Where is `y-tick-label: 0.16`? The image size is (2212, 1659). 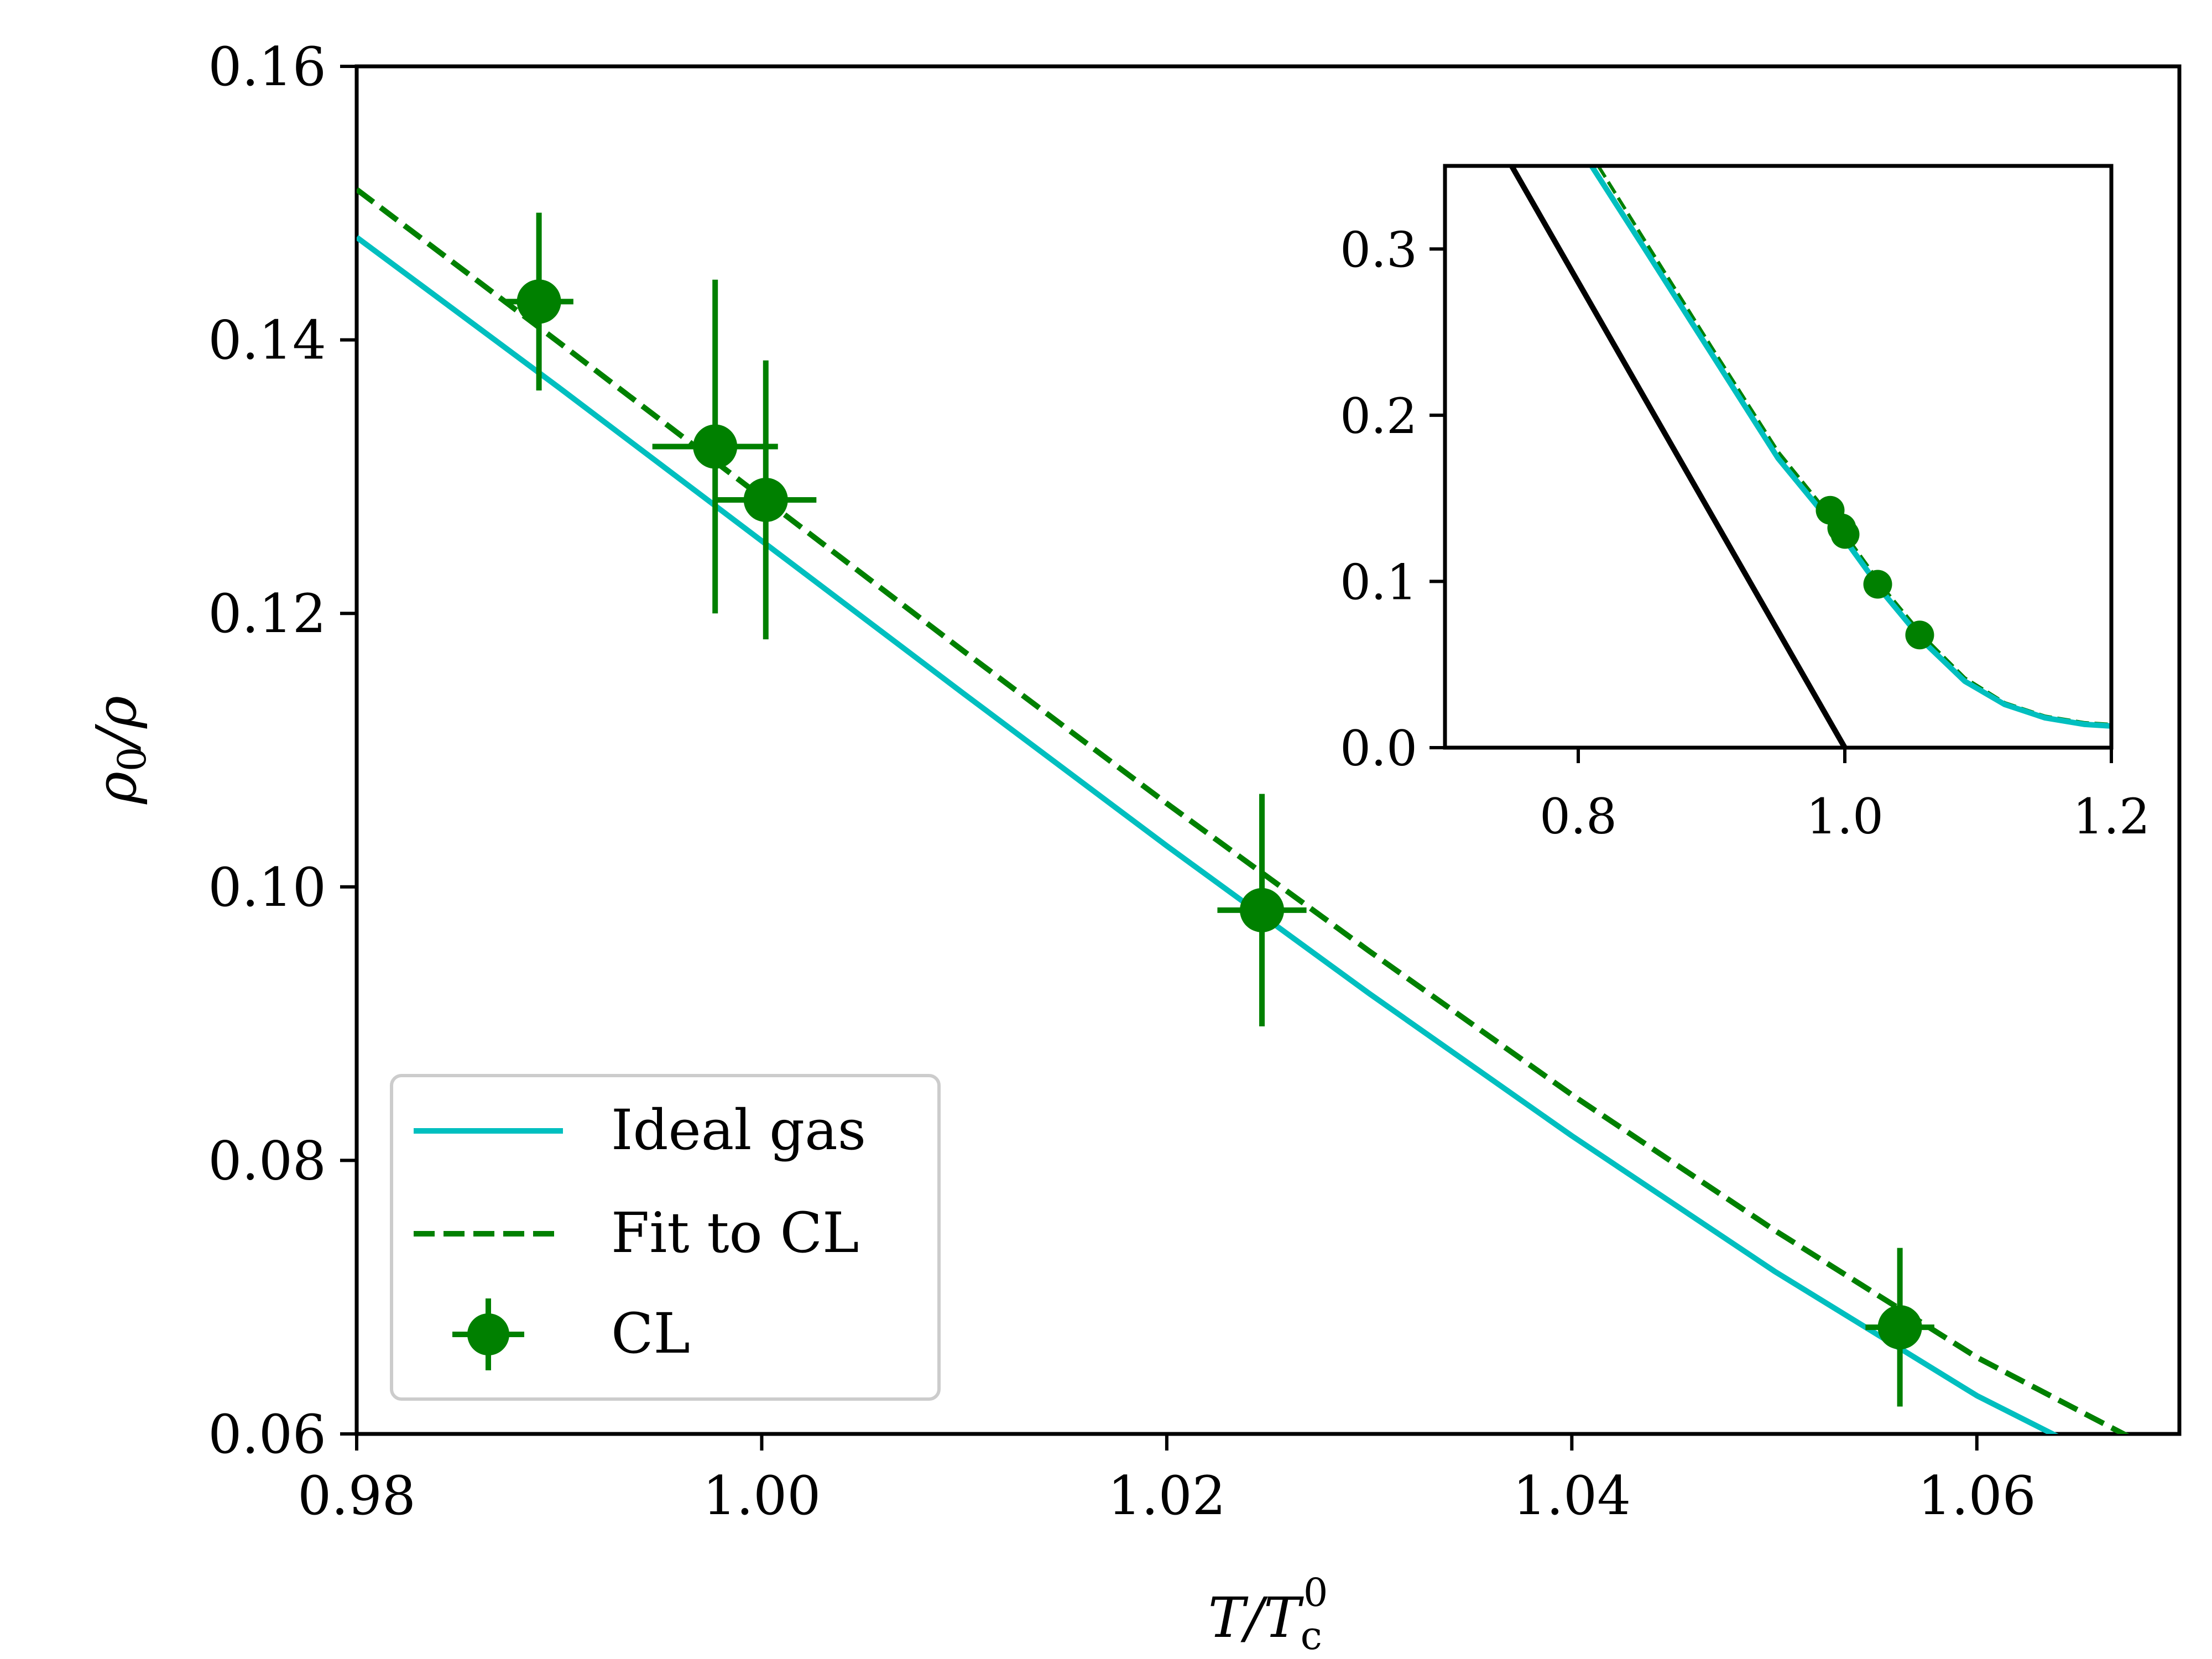 y-tick-label: 0.16 is located at coordinates (267, 67).